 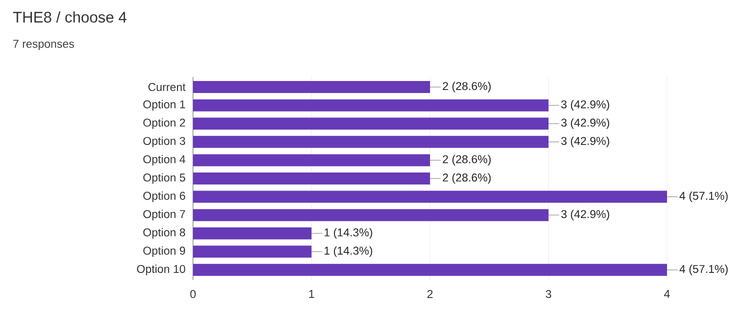 What do you see at coordinates (193, 294) in the screenshot?
I see `x-tick-label: 0` at bounding box center [193, 294].